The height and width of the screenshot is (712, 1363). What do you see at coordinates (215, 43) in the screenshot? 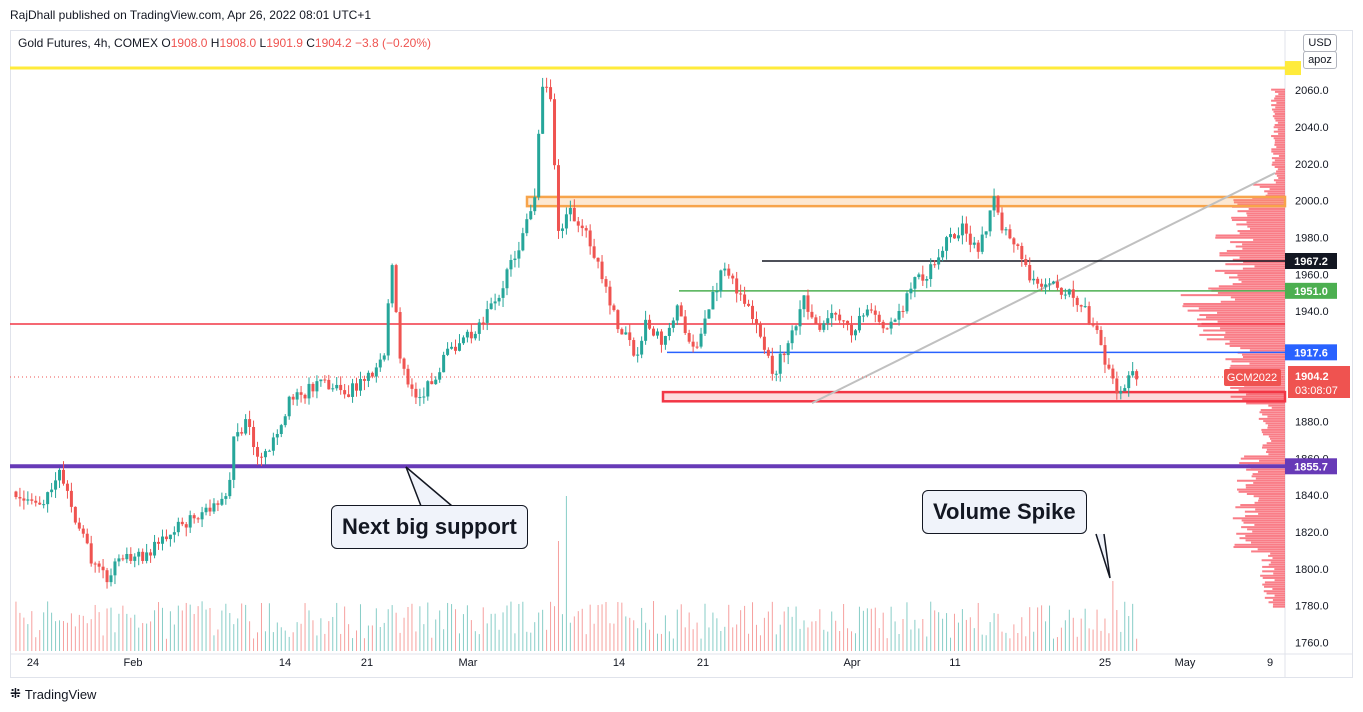
I see `high-label: H` at bounding box center [215, 43].